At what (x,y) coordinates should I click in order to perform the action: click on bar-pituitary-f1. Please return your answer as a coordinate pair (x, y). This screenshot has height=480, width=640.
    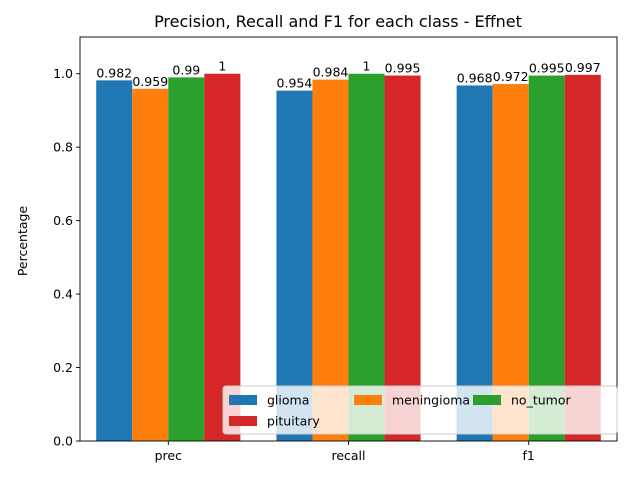
    Looking at the image, I should click on (582, 257).